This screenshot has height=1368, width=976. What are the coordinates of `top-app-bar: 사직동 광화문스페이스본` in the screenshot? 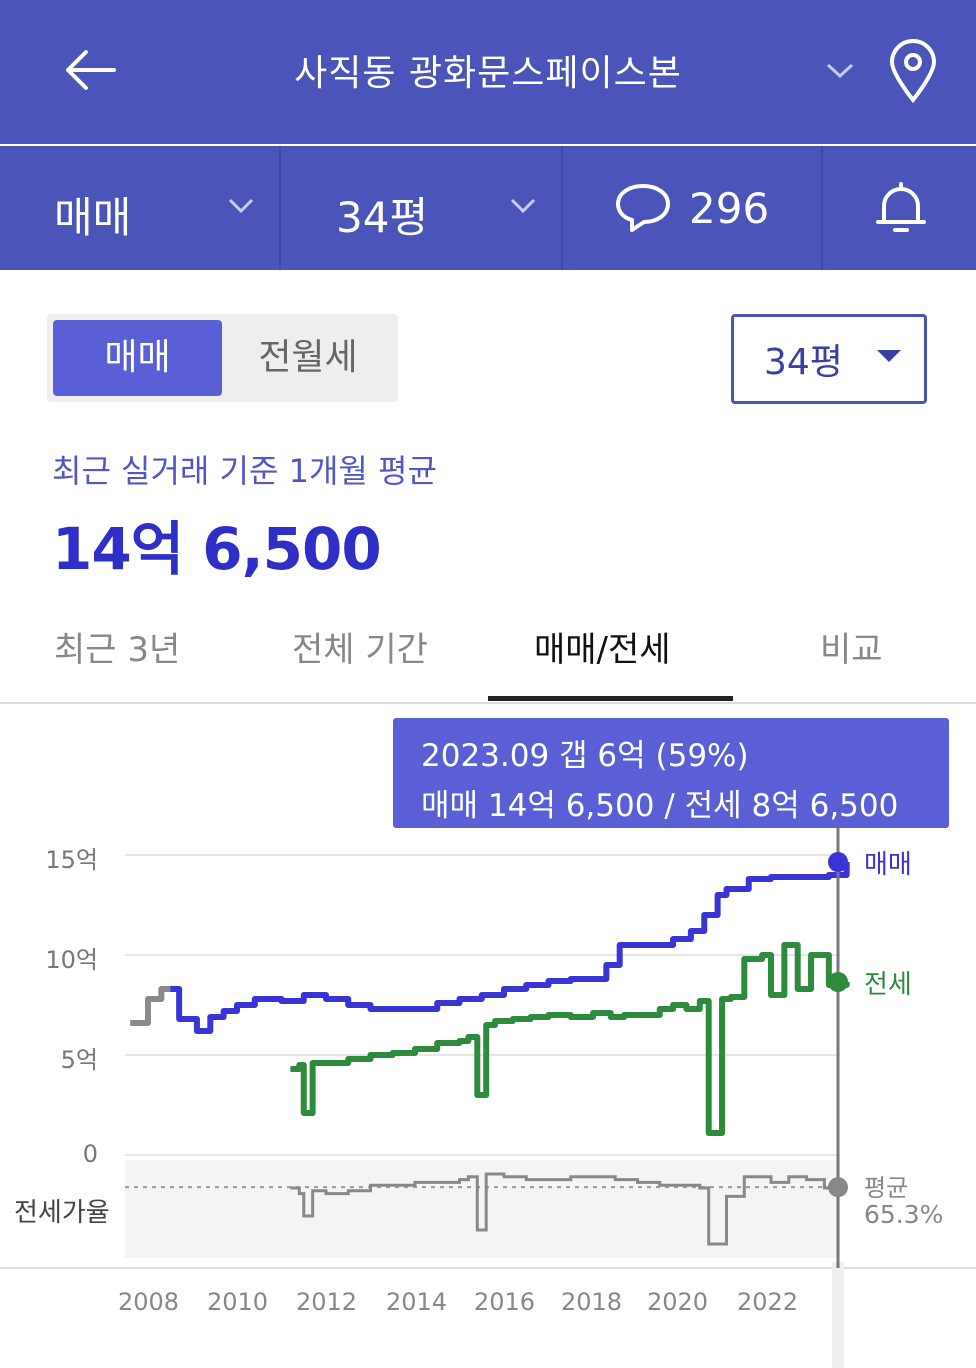 It's located at (488, 72).